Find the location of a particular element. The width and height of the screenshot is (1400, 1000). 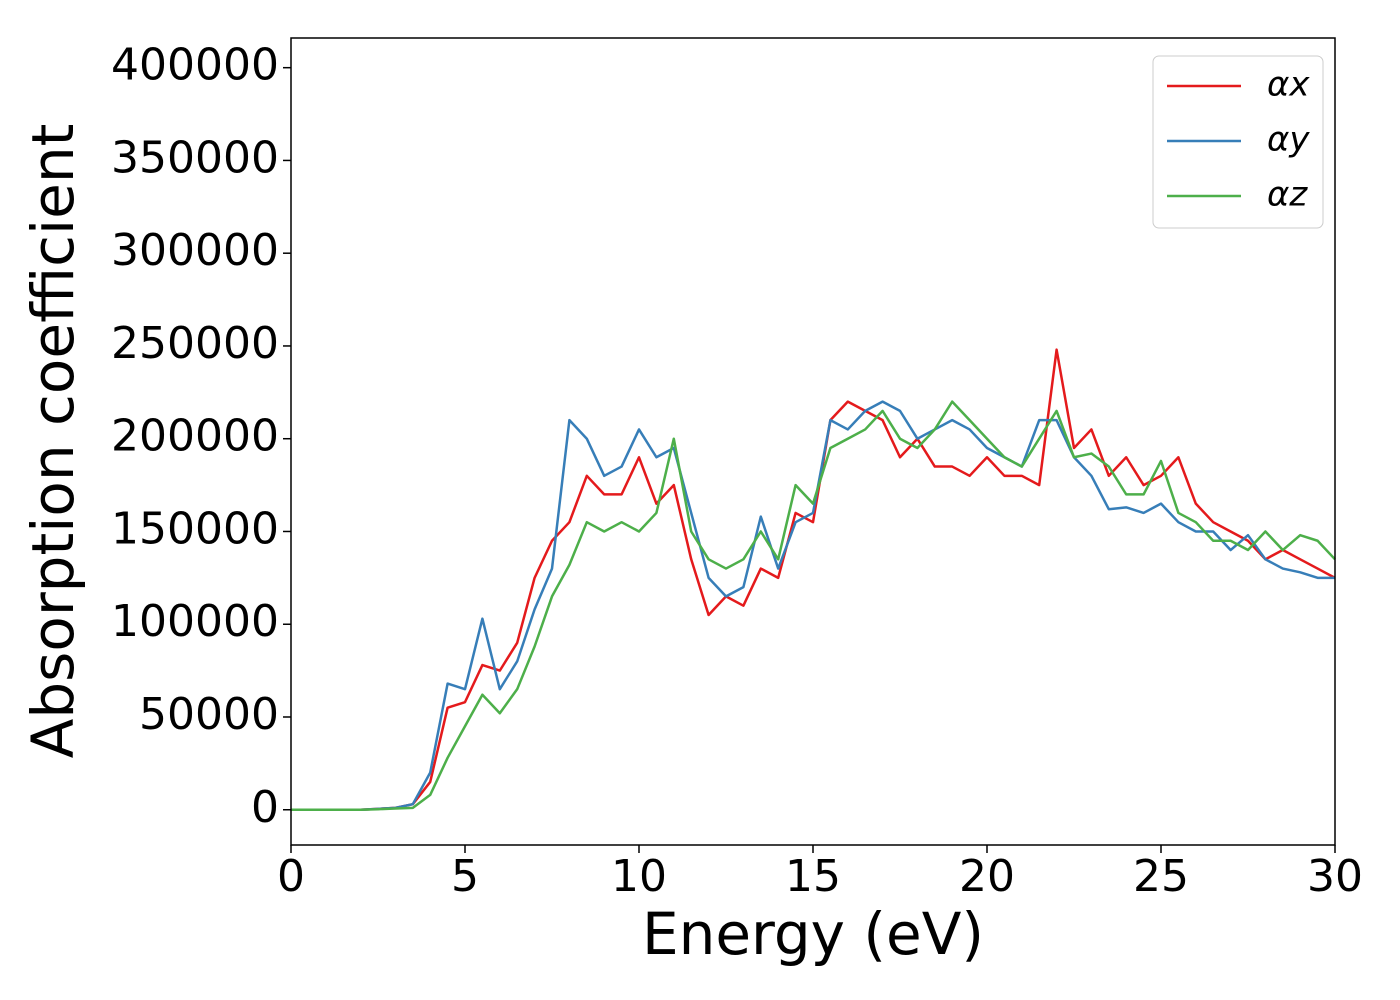

y-tick-label: 50000 is located at coordinates (209, 714).